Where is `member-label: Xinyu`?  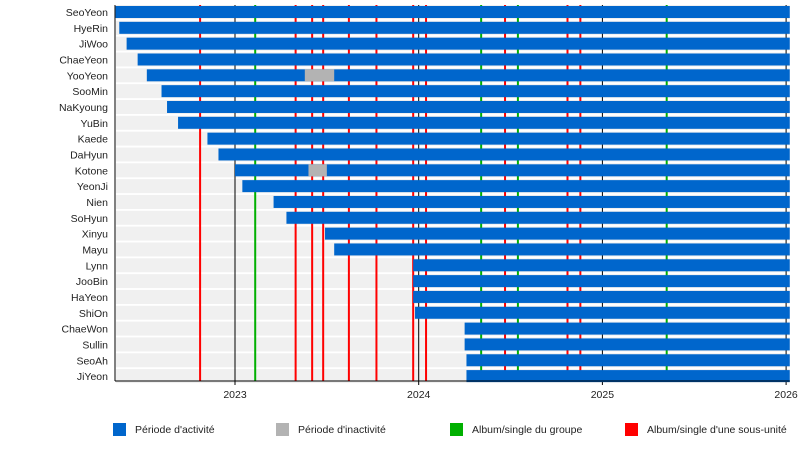 member-label: Xinyu is located at coordinates (95, 235).